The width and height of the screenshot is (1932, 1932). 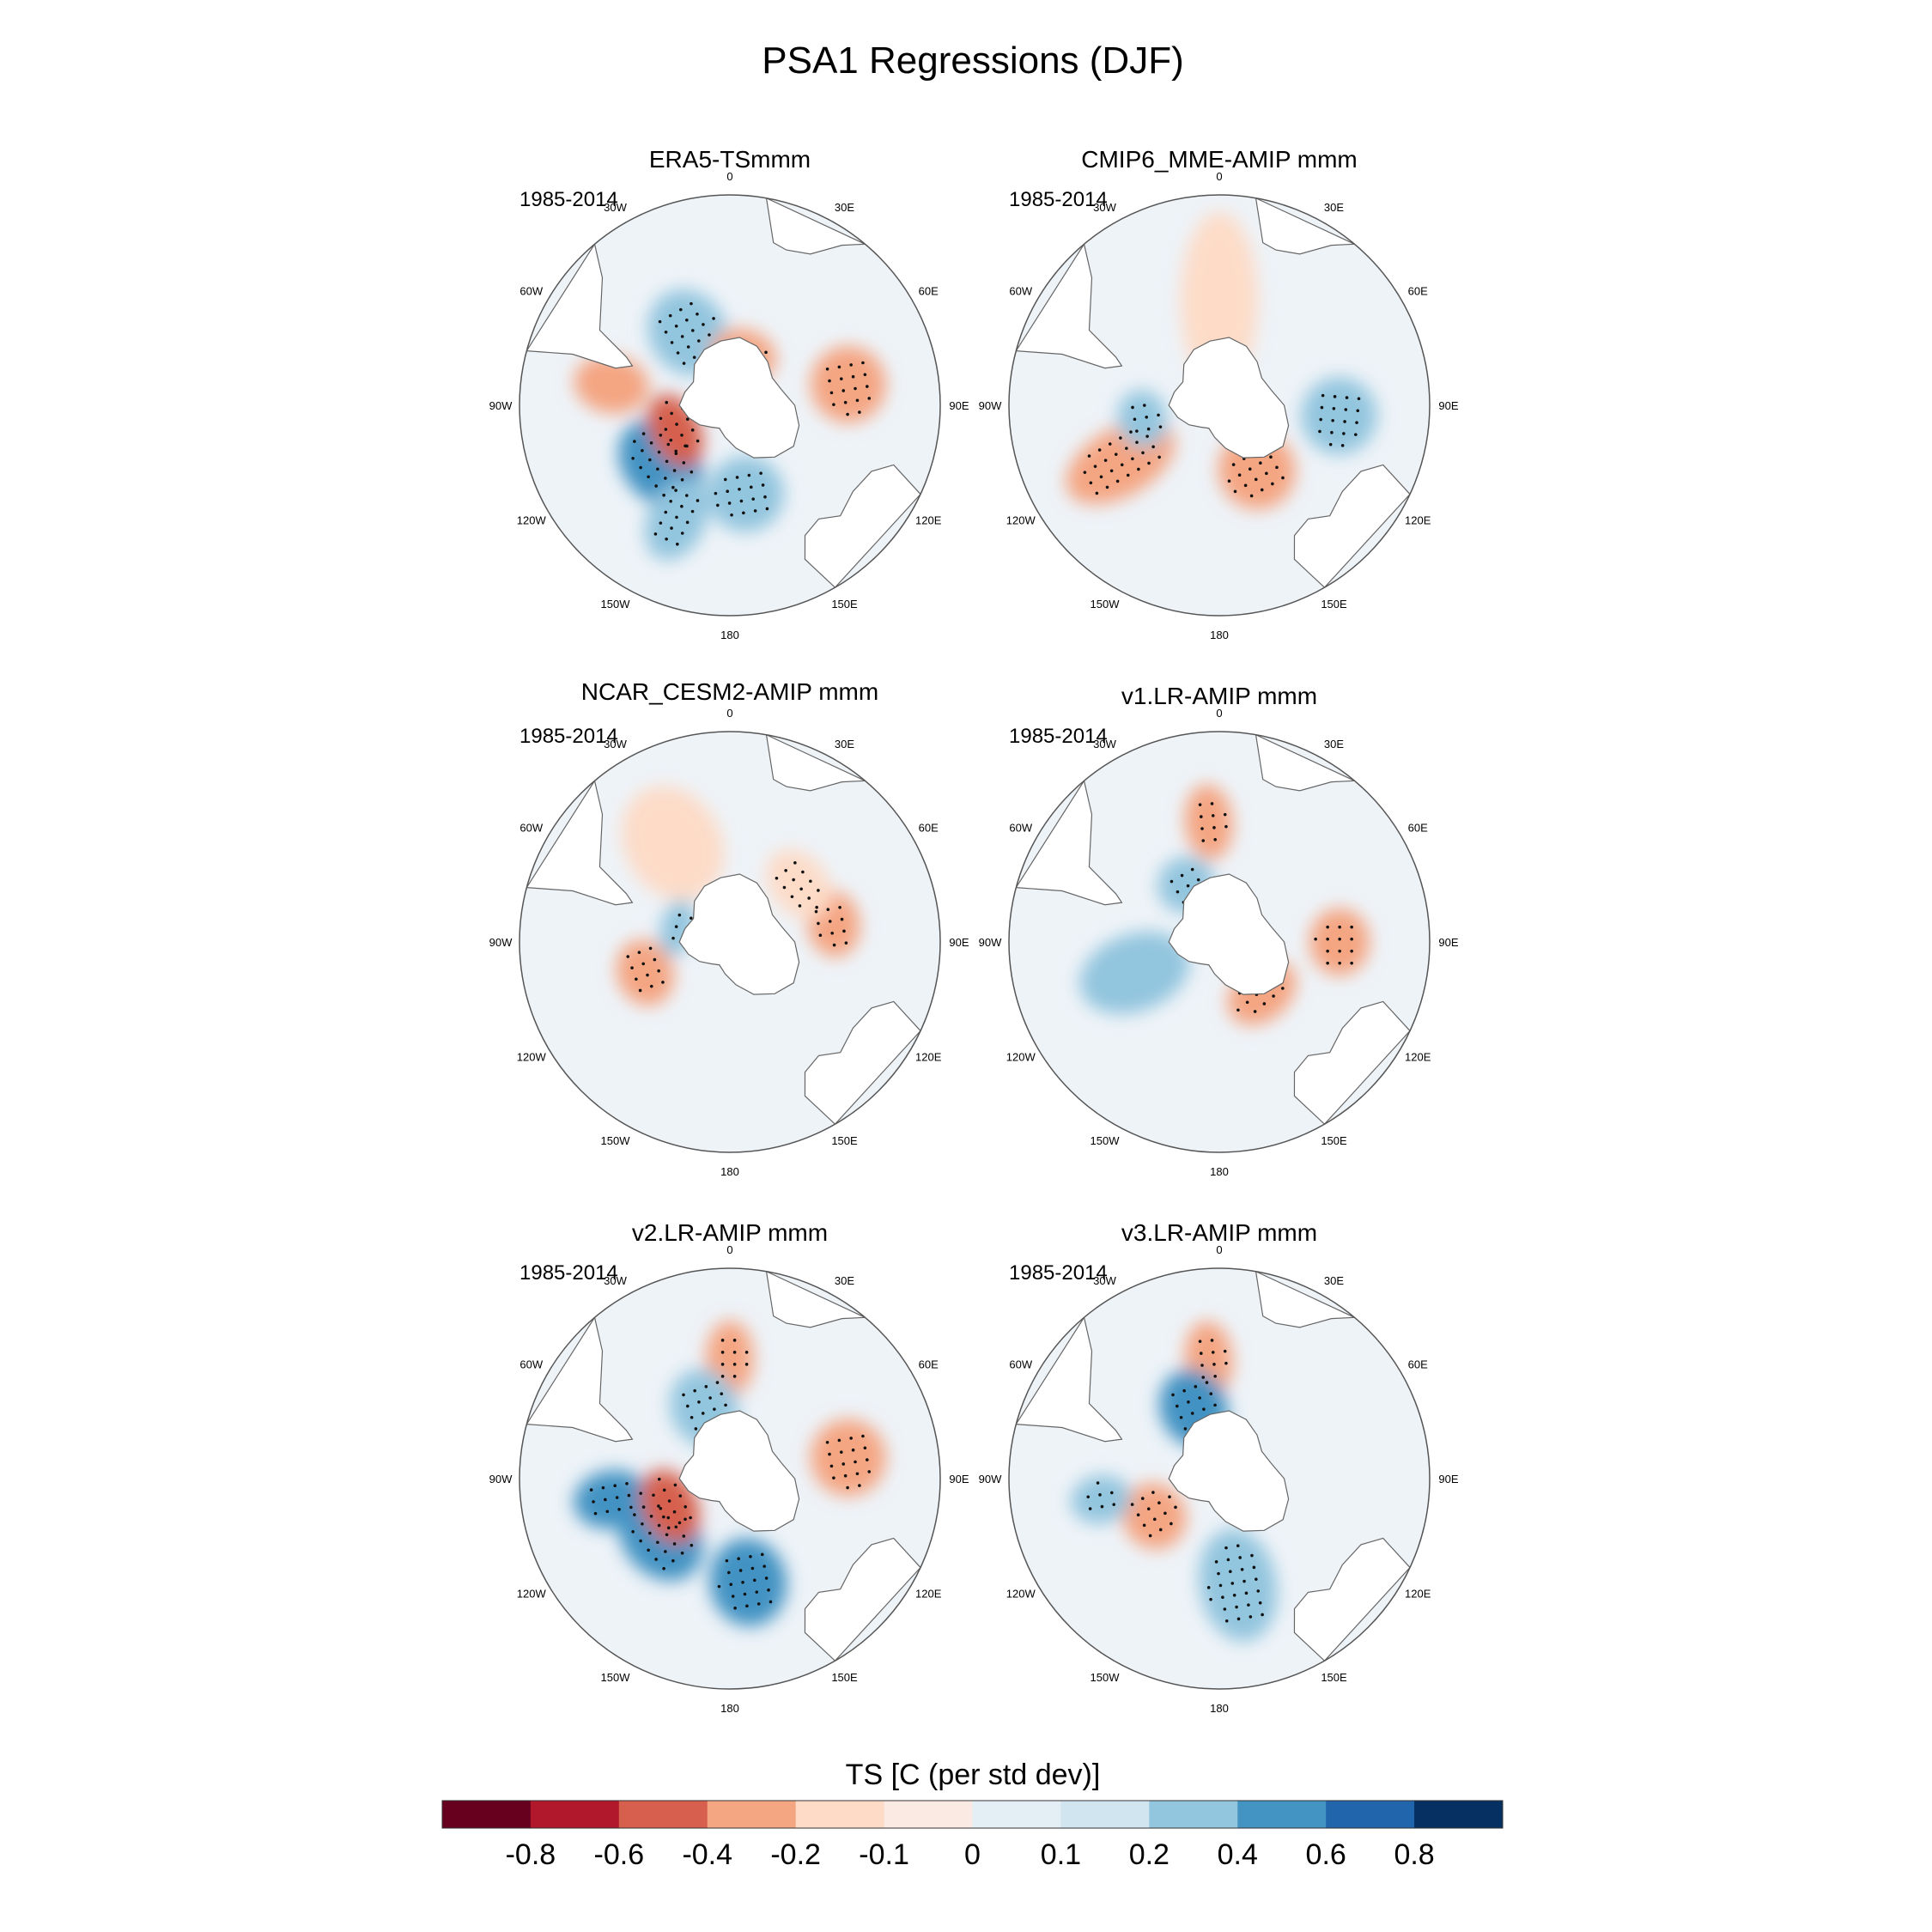 What do you see at coordinates (1104, 207) in the screenshot?
I see `lon-label: 30W` at bounding box center [1104, 207].